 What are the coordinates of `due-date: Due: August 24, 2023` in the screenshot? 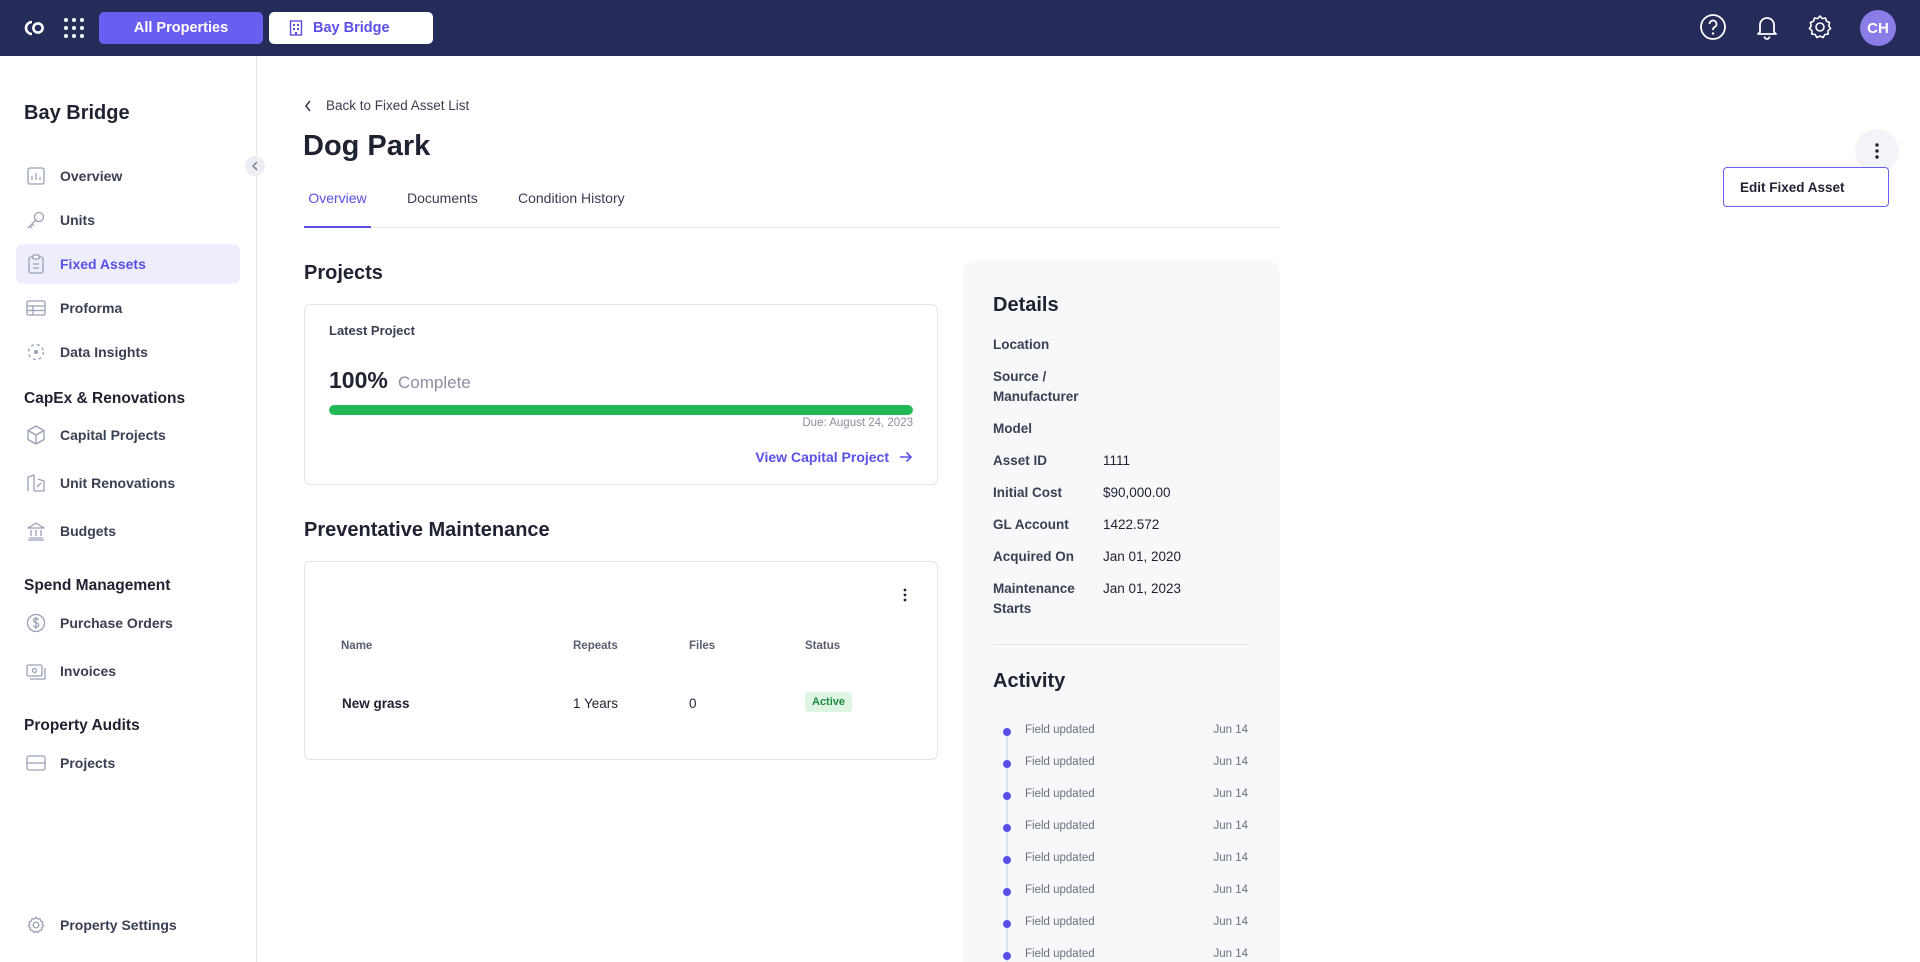 It's located at (857, 423).